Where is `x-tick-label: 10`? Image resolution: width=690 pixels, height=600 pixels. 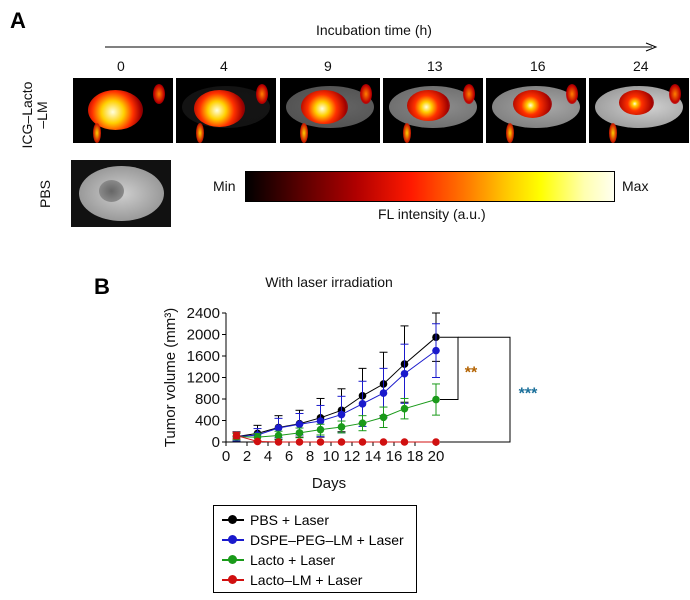
x-tick-label: 10 is located at coordinates (331, 456).